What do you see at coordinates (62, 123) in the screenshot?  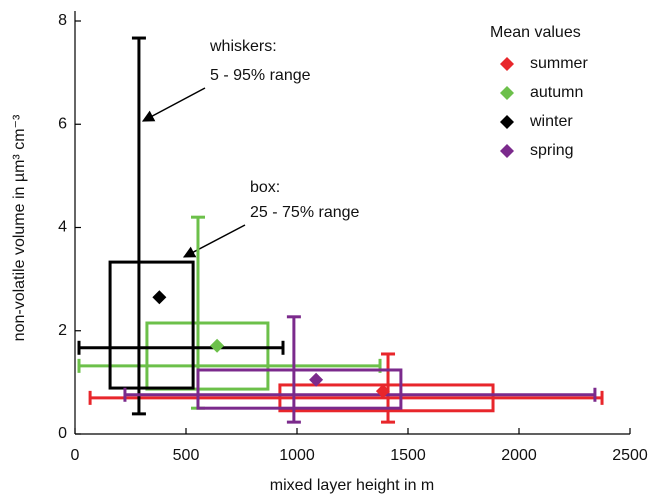 I see `y-tick-label: 6` at bounding box center [62, 123].